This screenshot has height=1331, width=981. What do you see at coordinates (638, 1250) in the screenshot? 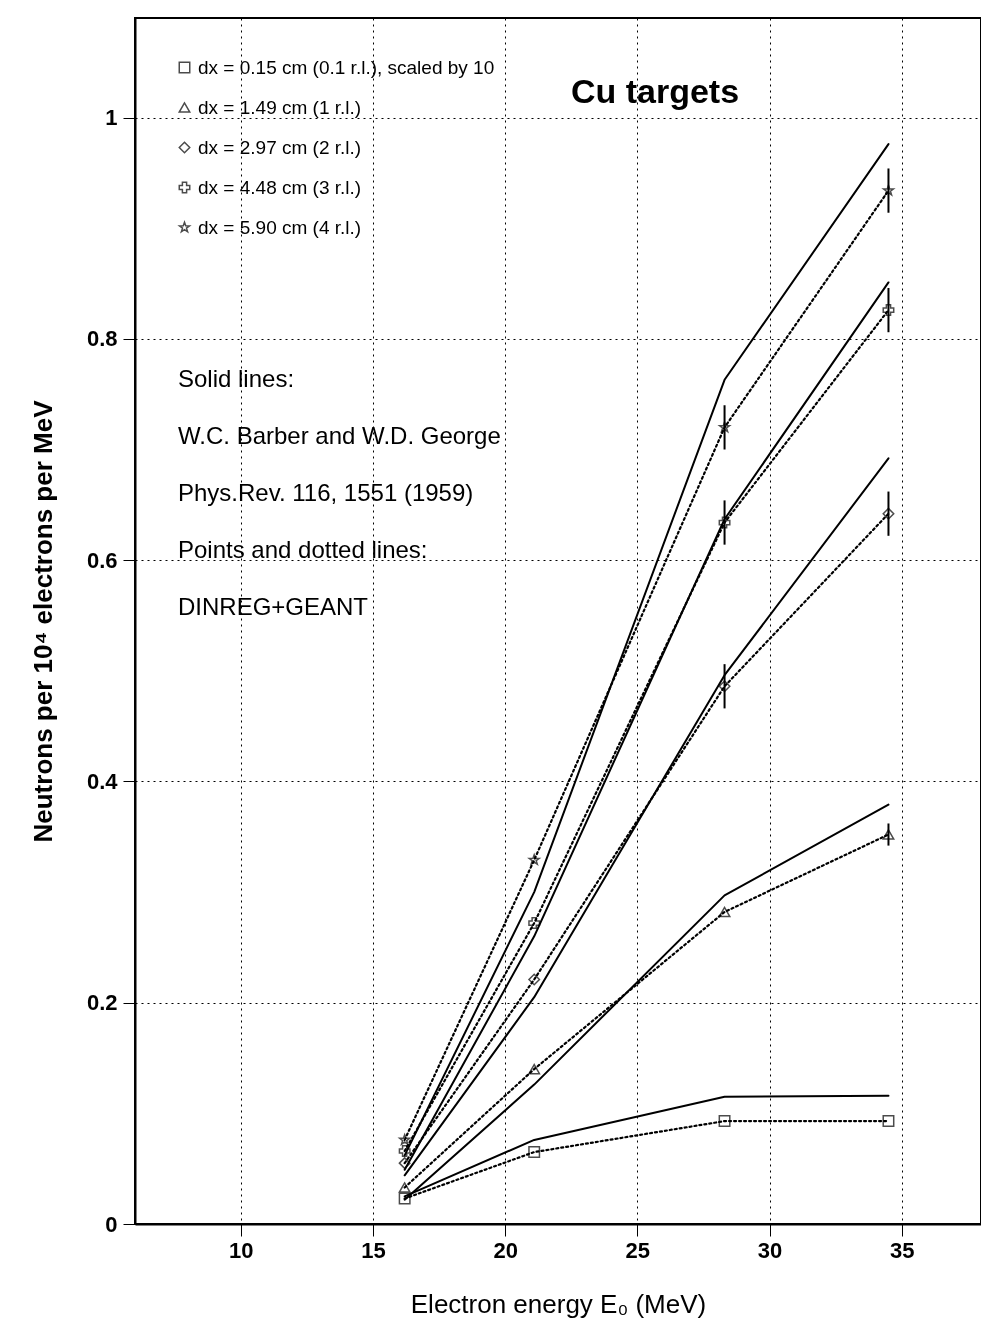
I see `x-tick-label: 25` at bounding box center [638, 1250].